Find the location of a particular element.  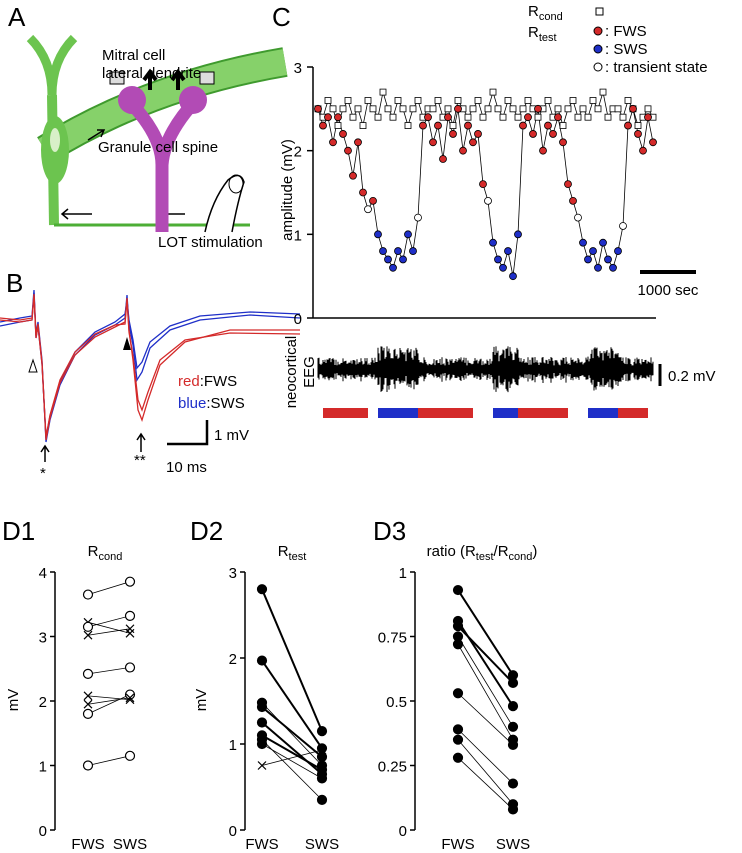

synapse-box is located at coordinates (117, 78).